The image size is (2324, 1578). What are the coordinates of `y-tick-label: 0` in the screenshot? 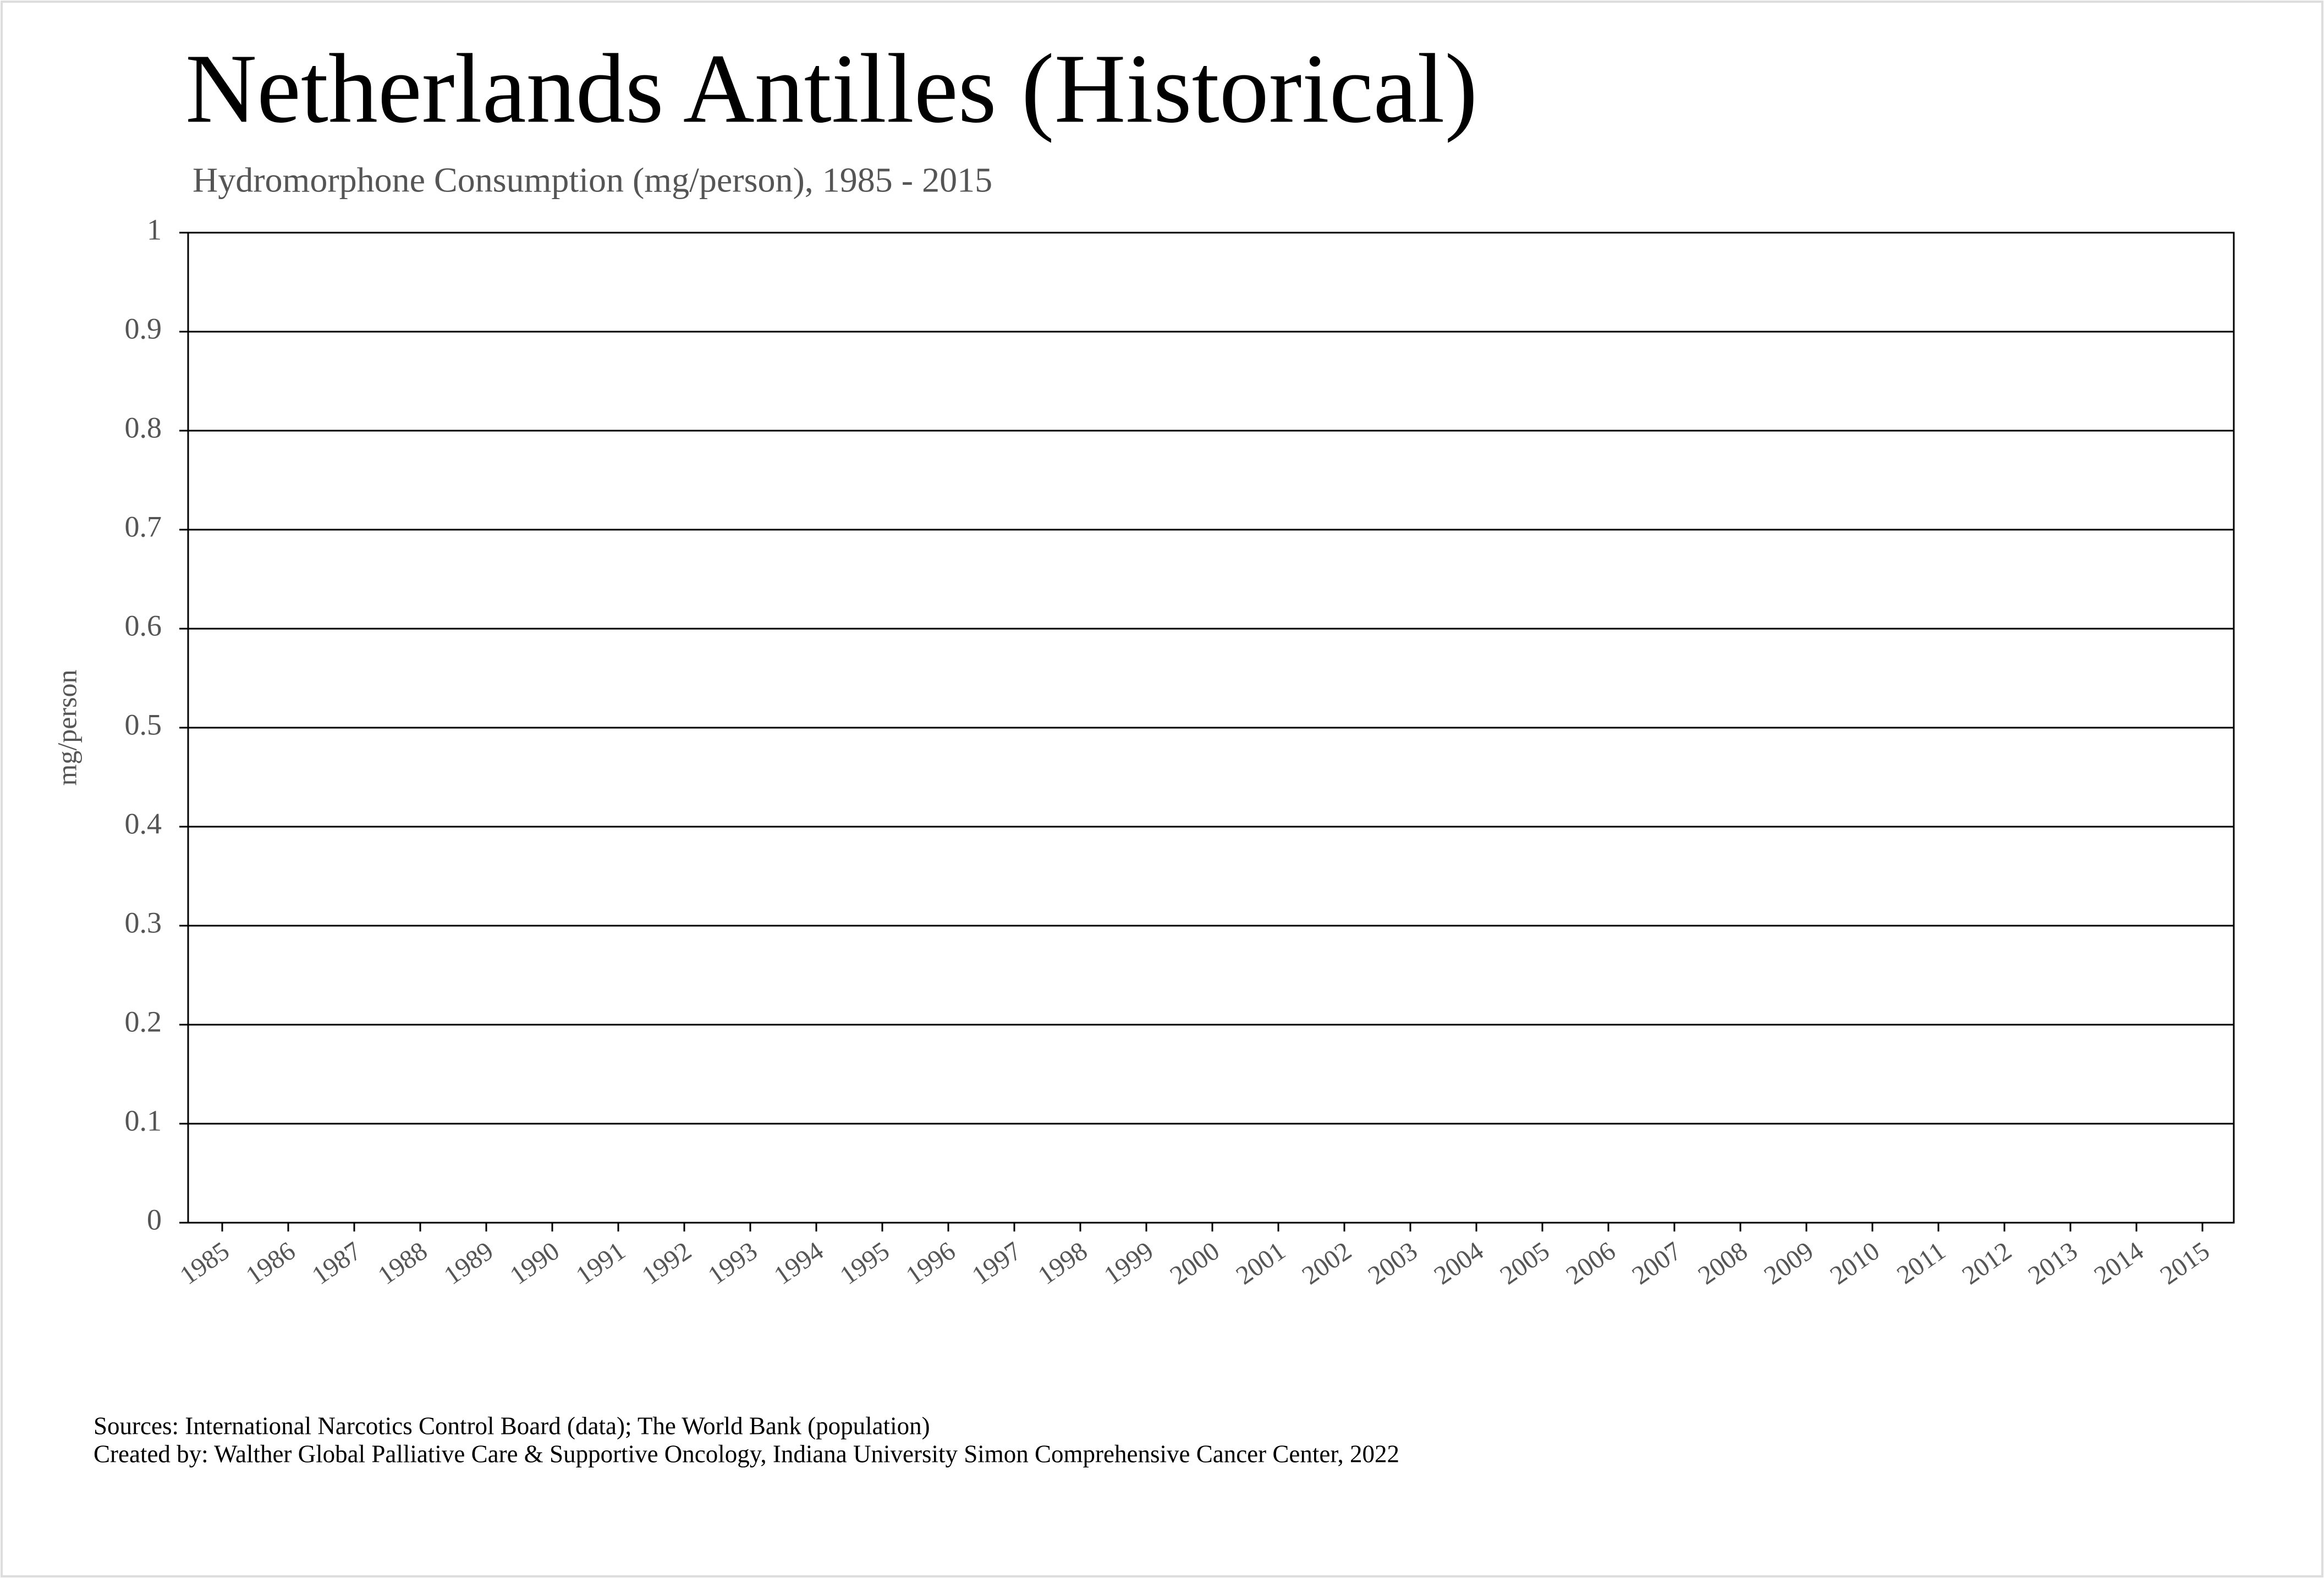 It's located at (154, 1220).